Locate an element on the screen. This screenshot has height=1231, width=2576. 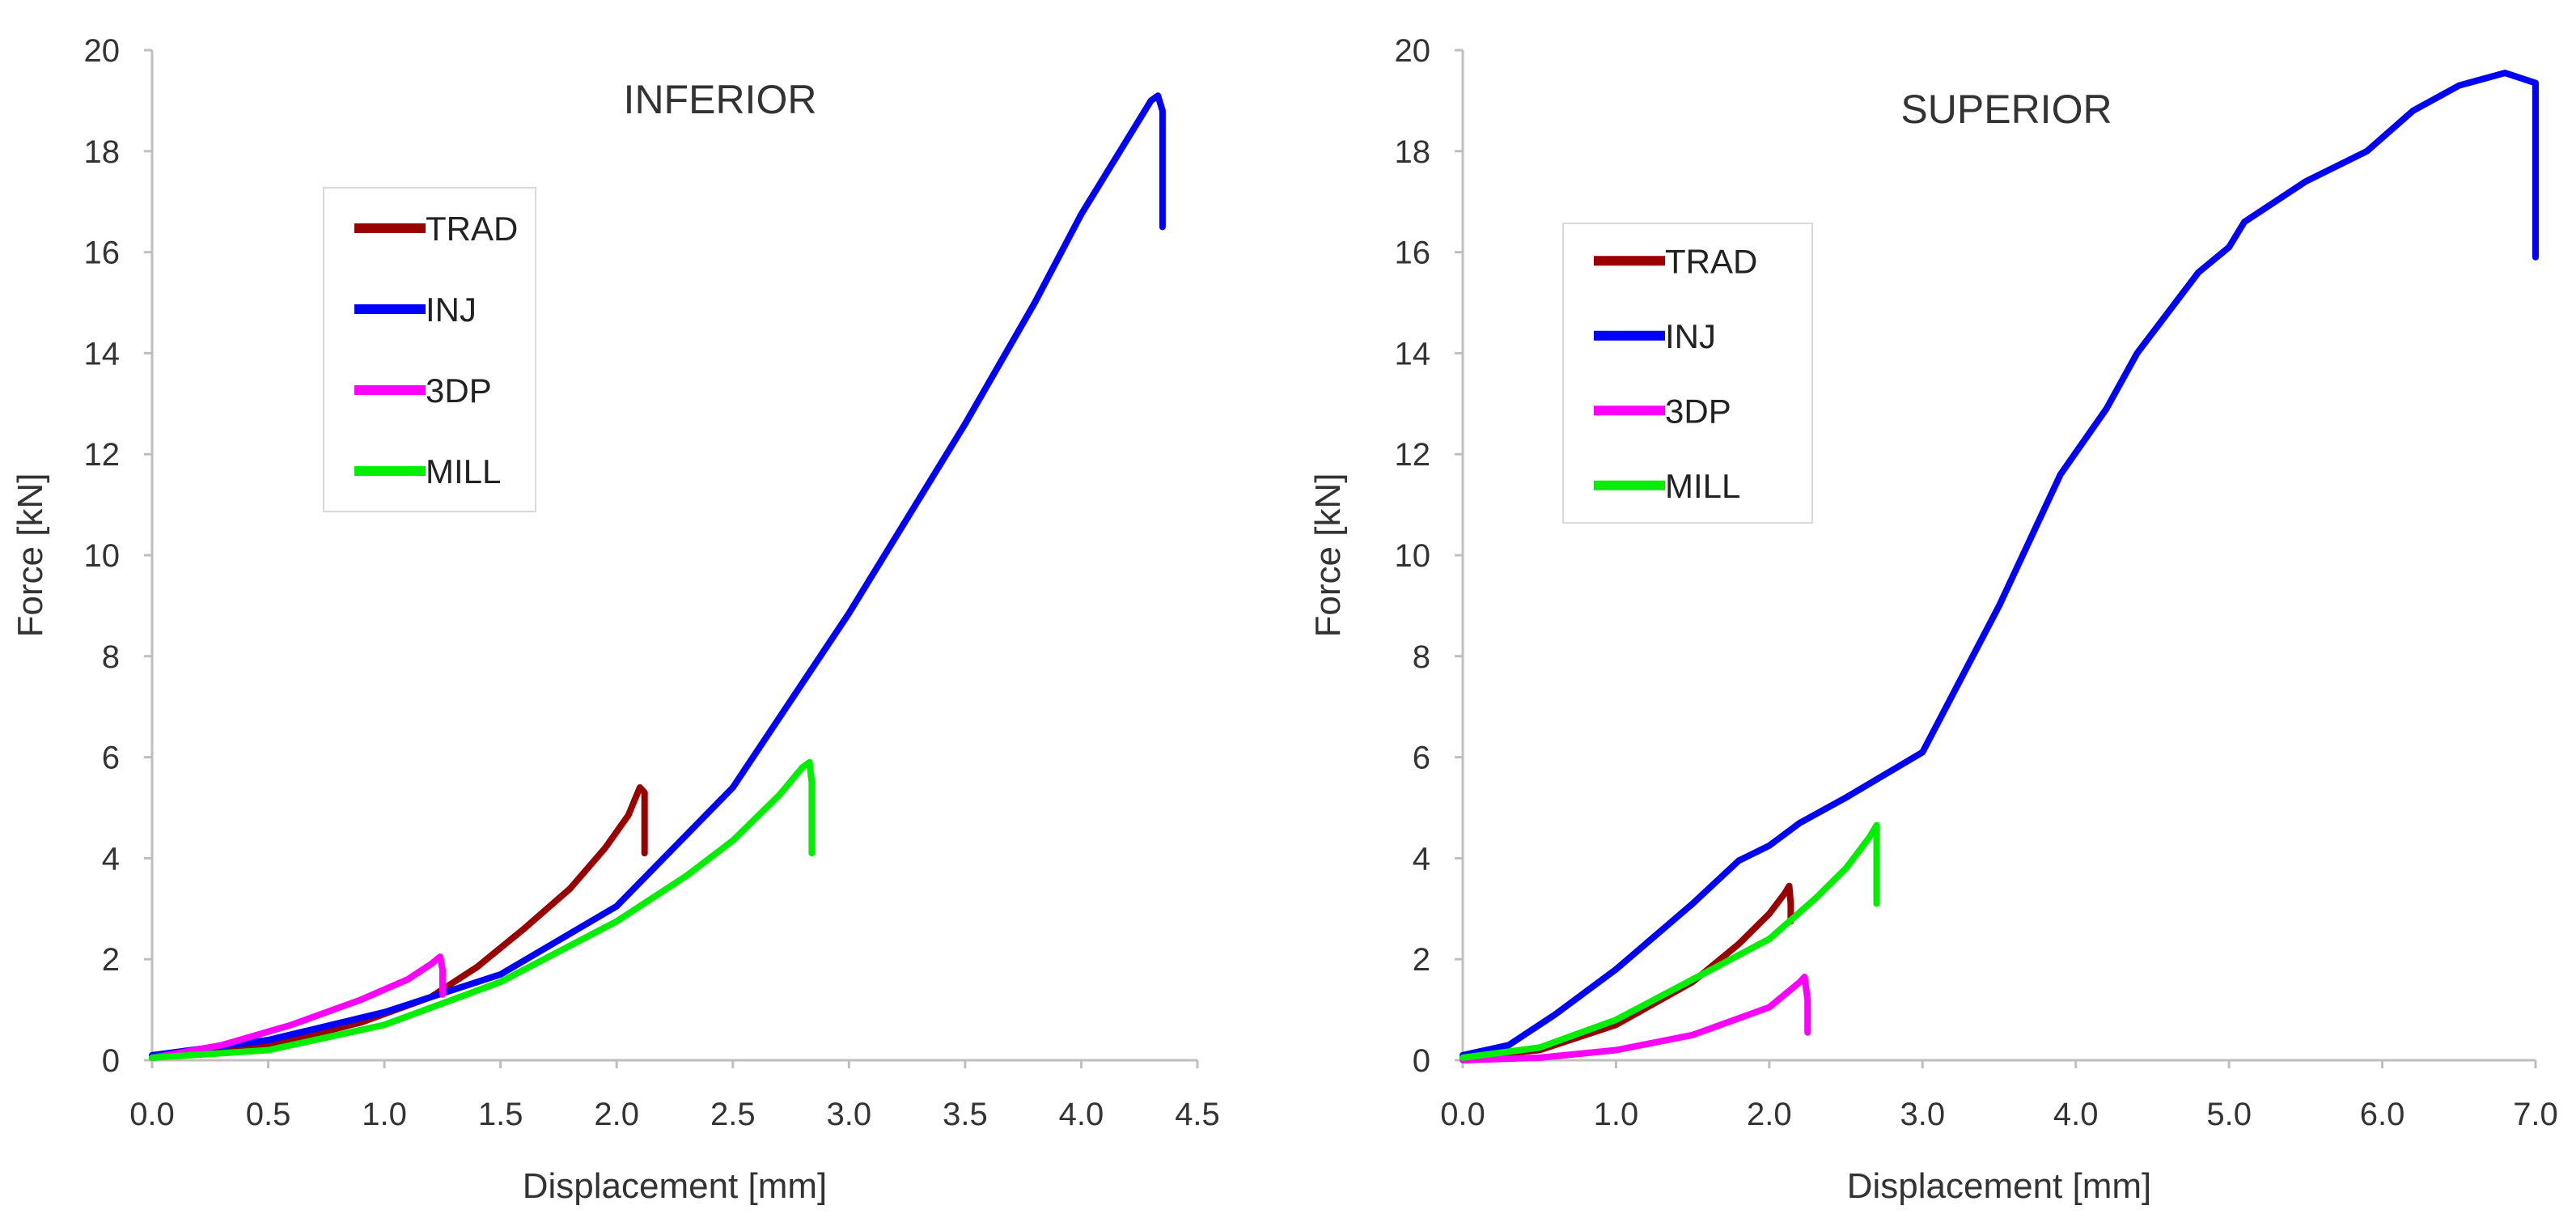
chart-0-y-tick-label: 16 is located at coordinates (102, 254).